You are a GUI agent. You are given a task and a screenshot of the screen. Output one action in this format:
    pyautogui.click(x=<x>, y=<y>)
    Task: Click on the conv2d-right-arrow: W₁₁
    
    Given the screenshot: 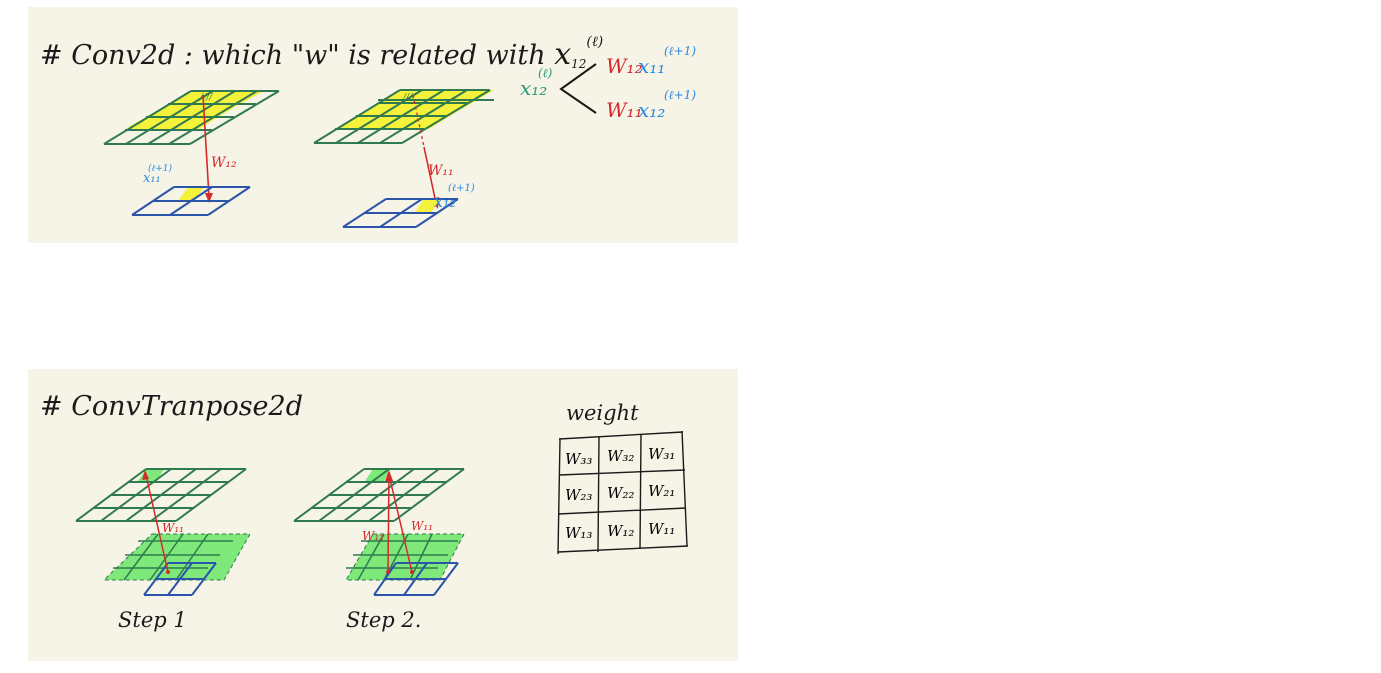 What is the action you would take?
    pyautogui.click(x=433, y=151)
    